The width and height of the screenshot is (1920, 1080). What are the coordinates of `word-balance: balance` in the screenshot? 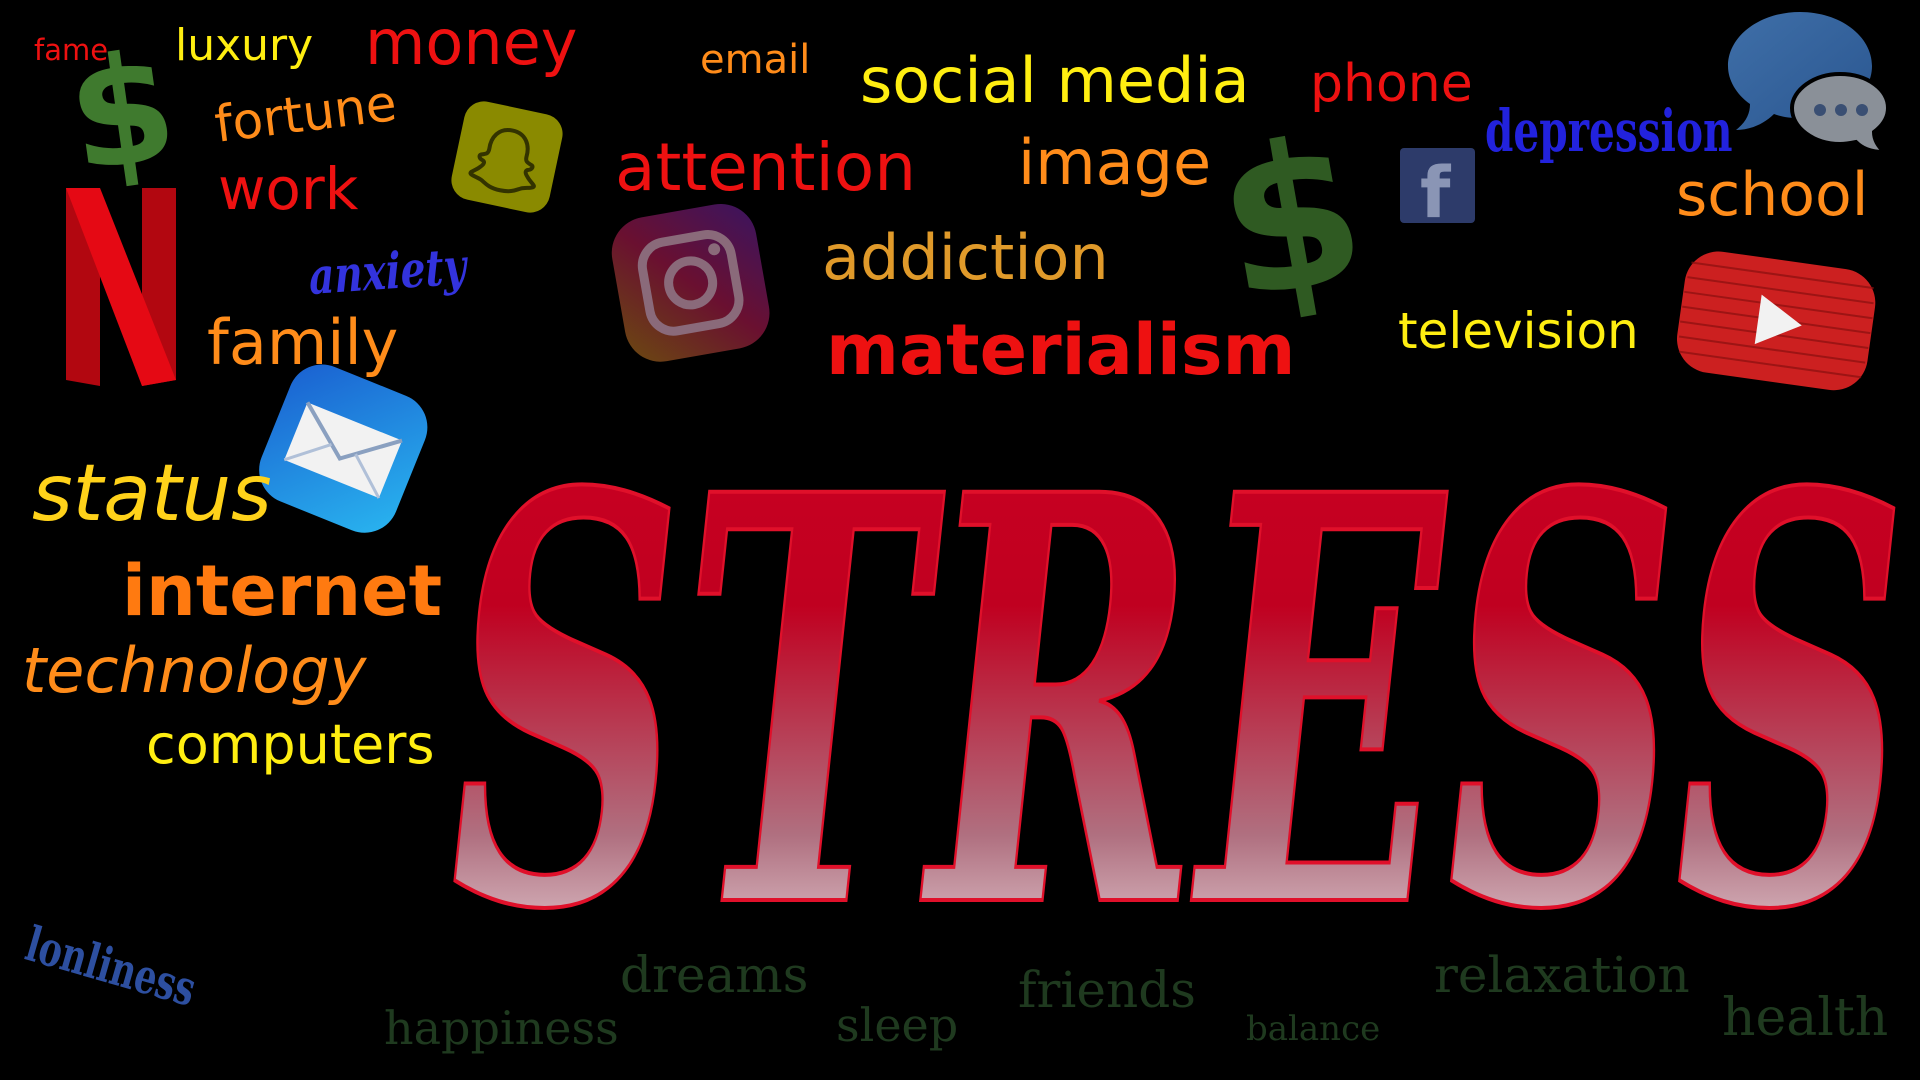 It's located at (1313, 1029).